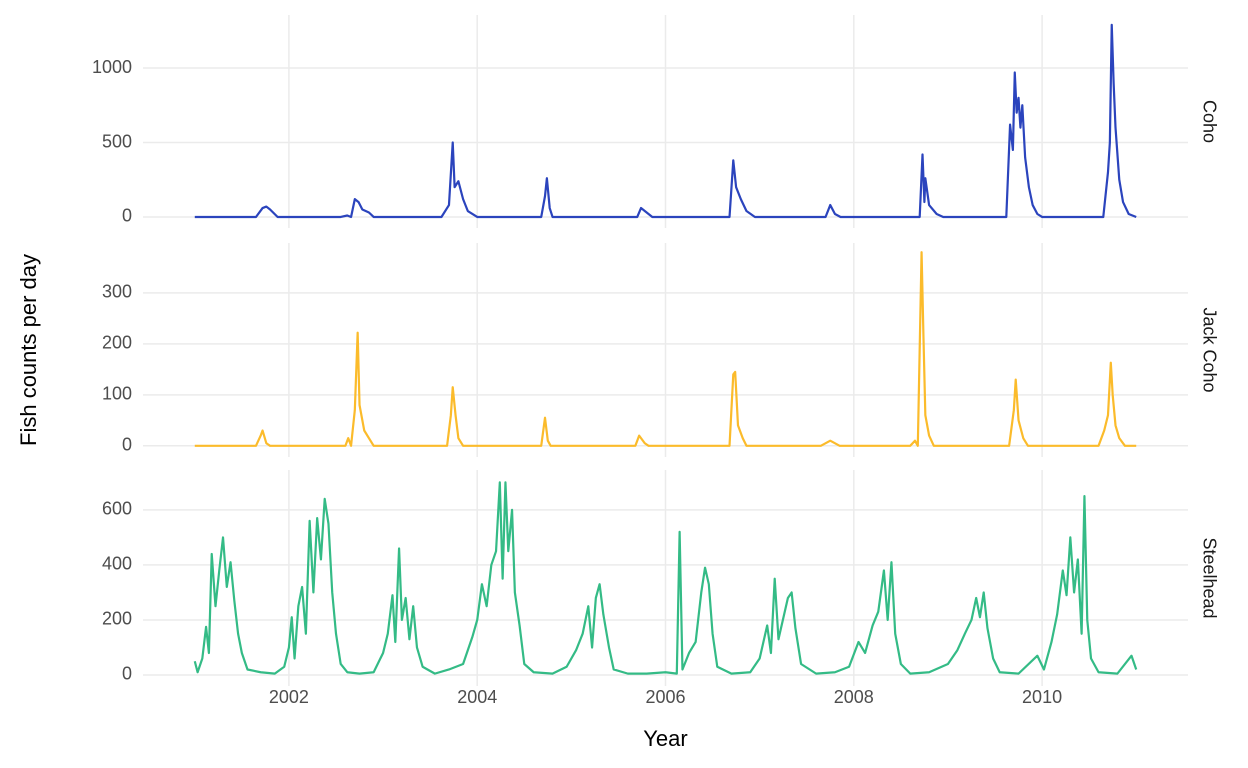 This screenshot has width=1248, height=768. I want to click on y-tick-label: 100, so click(117, 394).